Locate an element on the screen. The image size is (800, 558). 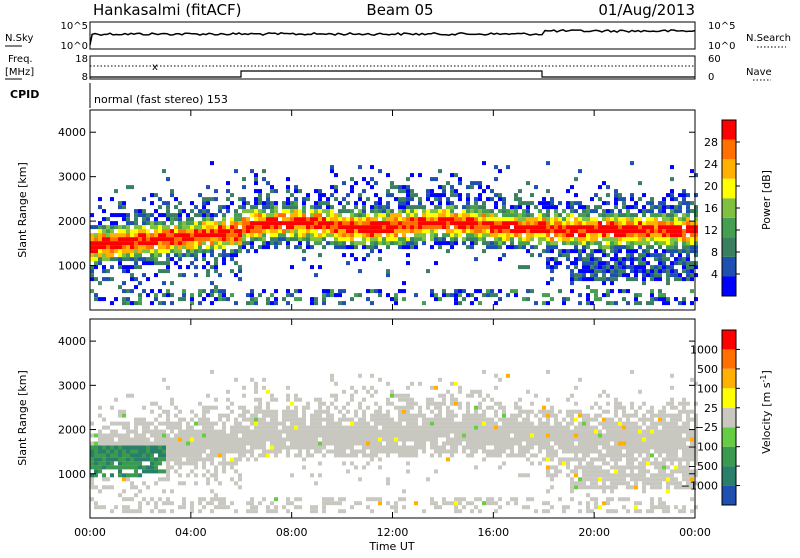
time-xlabel: Time UT is located at coordinates (391, 546).